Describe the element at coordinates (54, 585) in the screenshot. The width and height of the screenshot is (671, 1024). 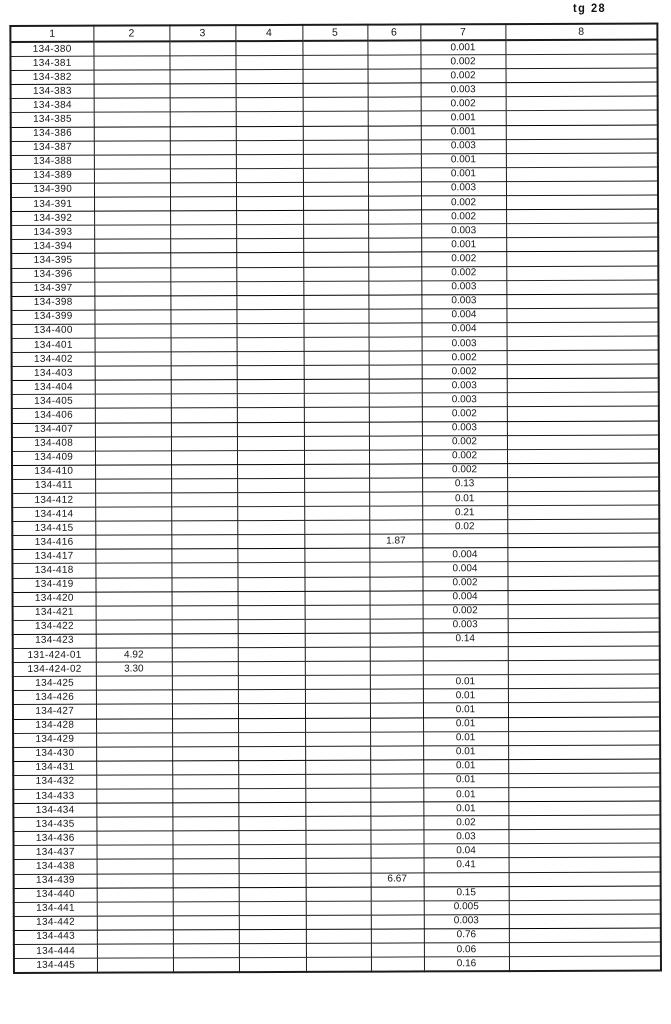
I see `row-id-cell: 134-419` at that location.